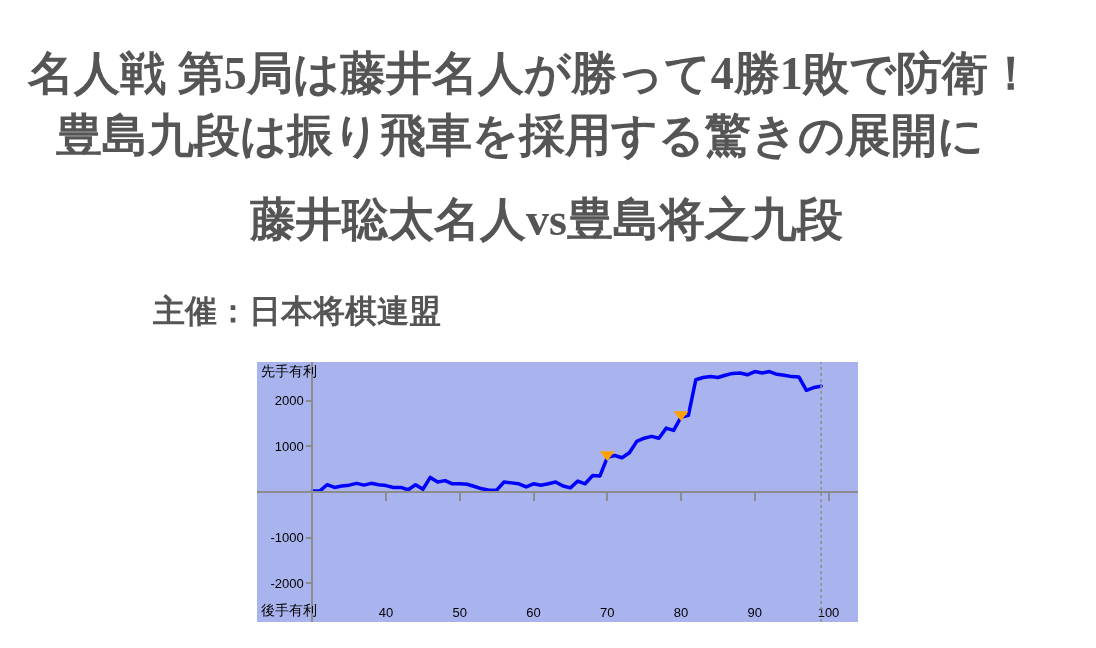 The height and width of the screenshot is (648, 1096). What do you see at coordinates (287, 583) in the screenshot?
I see `y-tick-label: -2000` at bounding box center [287, 583].